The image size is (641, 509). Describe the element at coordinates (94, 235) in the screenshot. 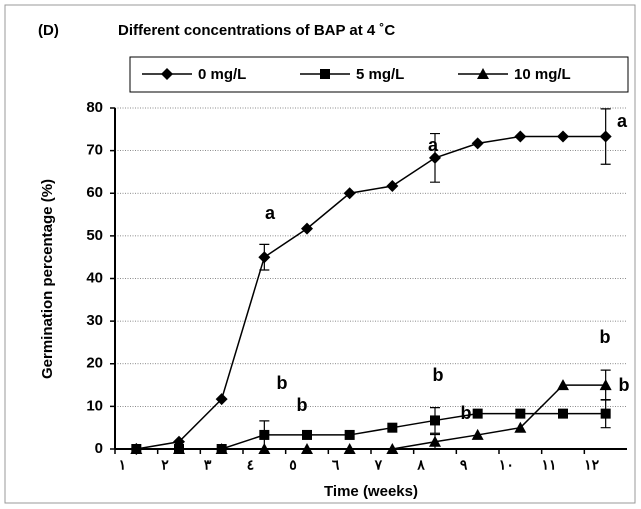

I see `y-tick-label: 50` at that location.